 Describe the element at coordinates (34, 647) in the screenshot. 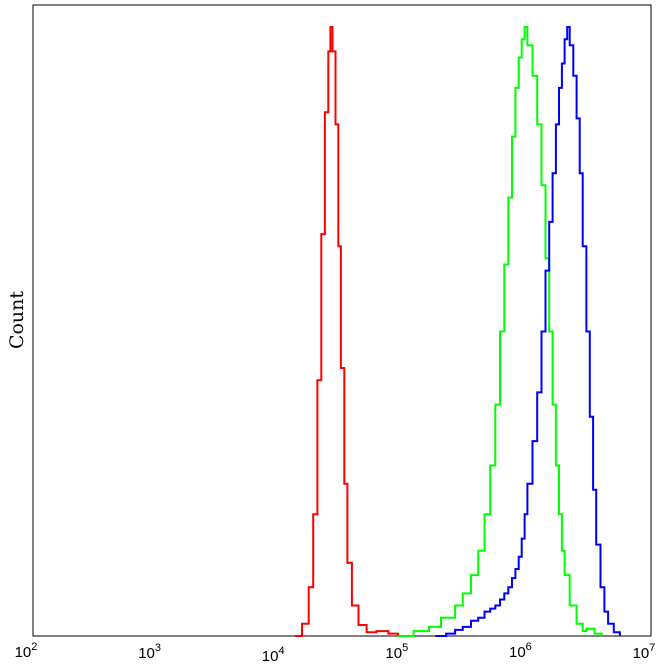

I see `x-tick-exponent: 2` at that location.